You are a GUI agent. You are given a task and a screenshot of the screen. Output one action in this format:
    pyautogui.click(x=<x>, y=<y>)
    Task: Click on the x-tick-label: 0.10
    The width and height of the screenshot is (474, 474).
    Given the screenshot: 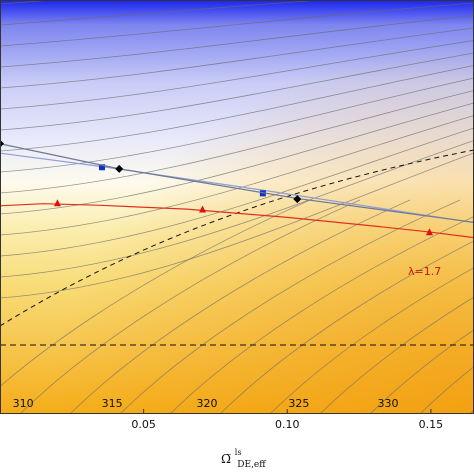 What is the action you would take?
    pyautogui.click(x=287, y=424)
    